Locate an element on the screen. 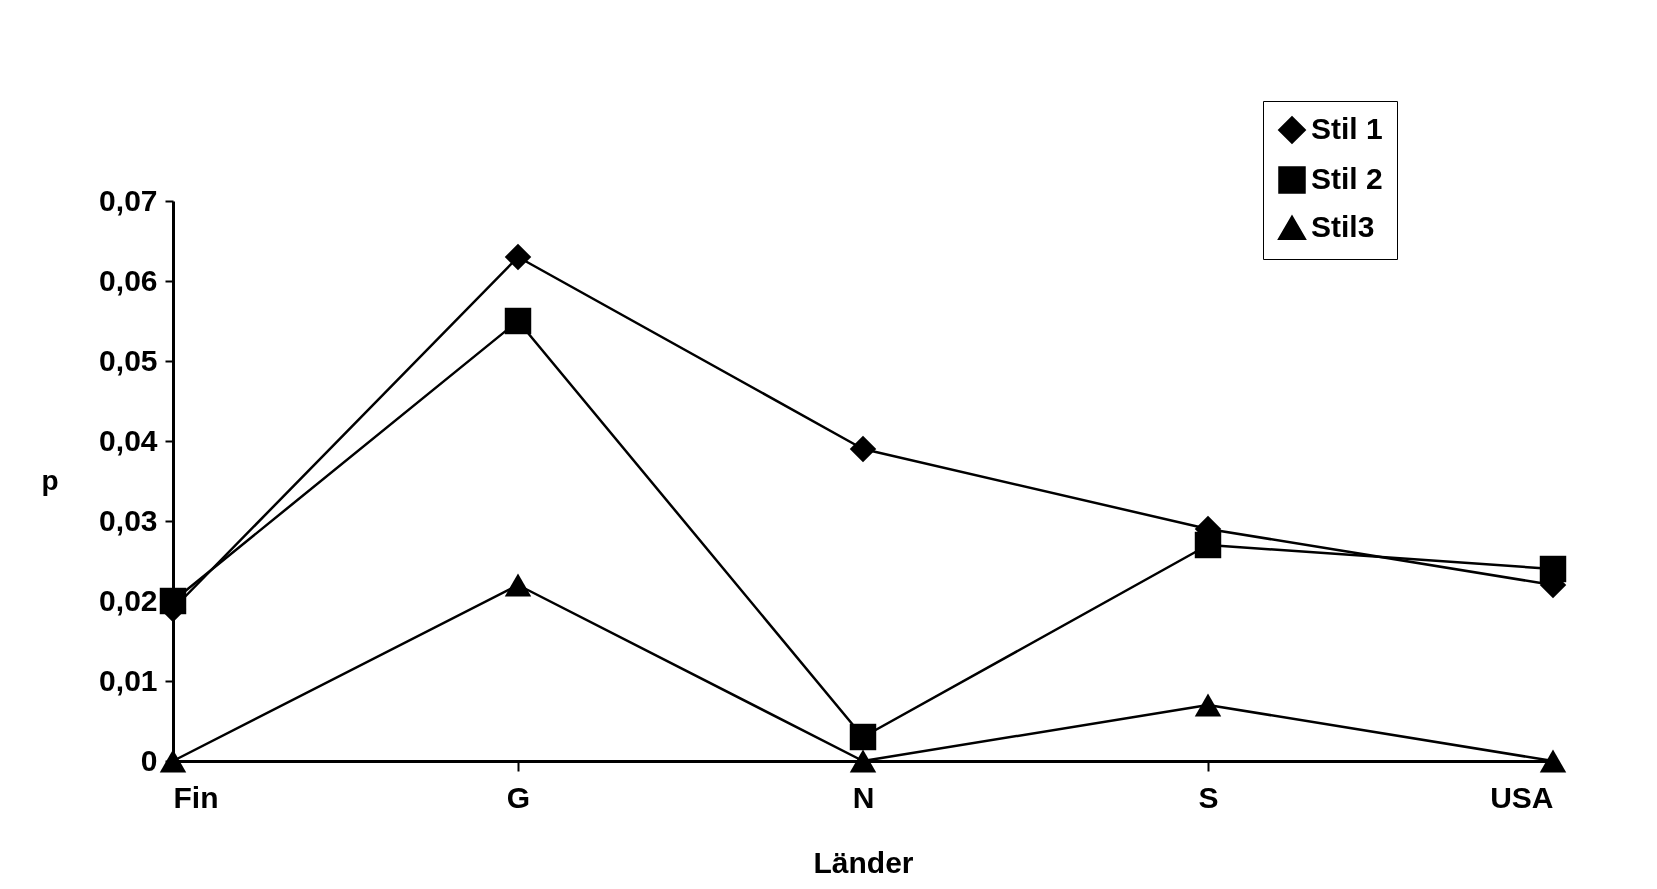 Image resolution: width=1657 pixels, height=889 pixels. x-tick-label: G is located at coordinates (518, 797).